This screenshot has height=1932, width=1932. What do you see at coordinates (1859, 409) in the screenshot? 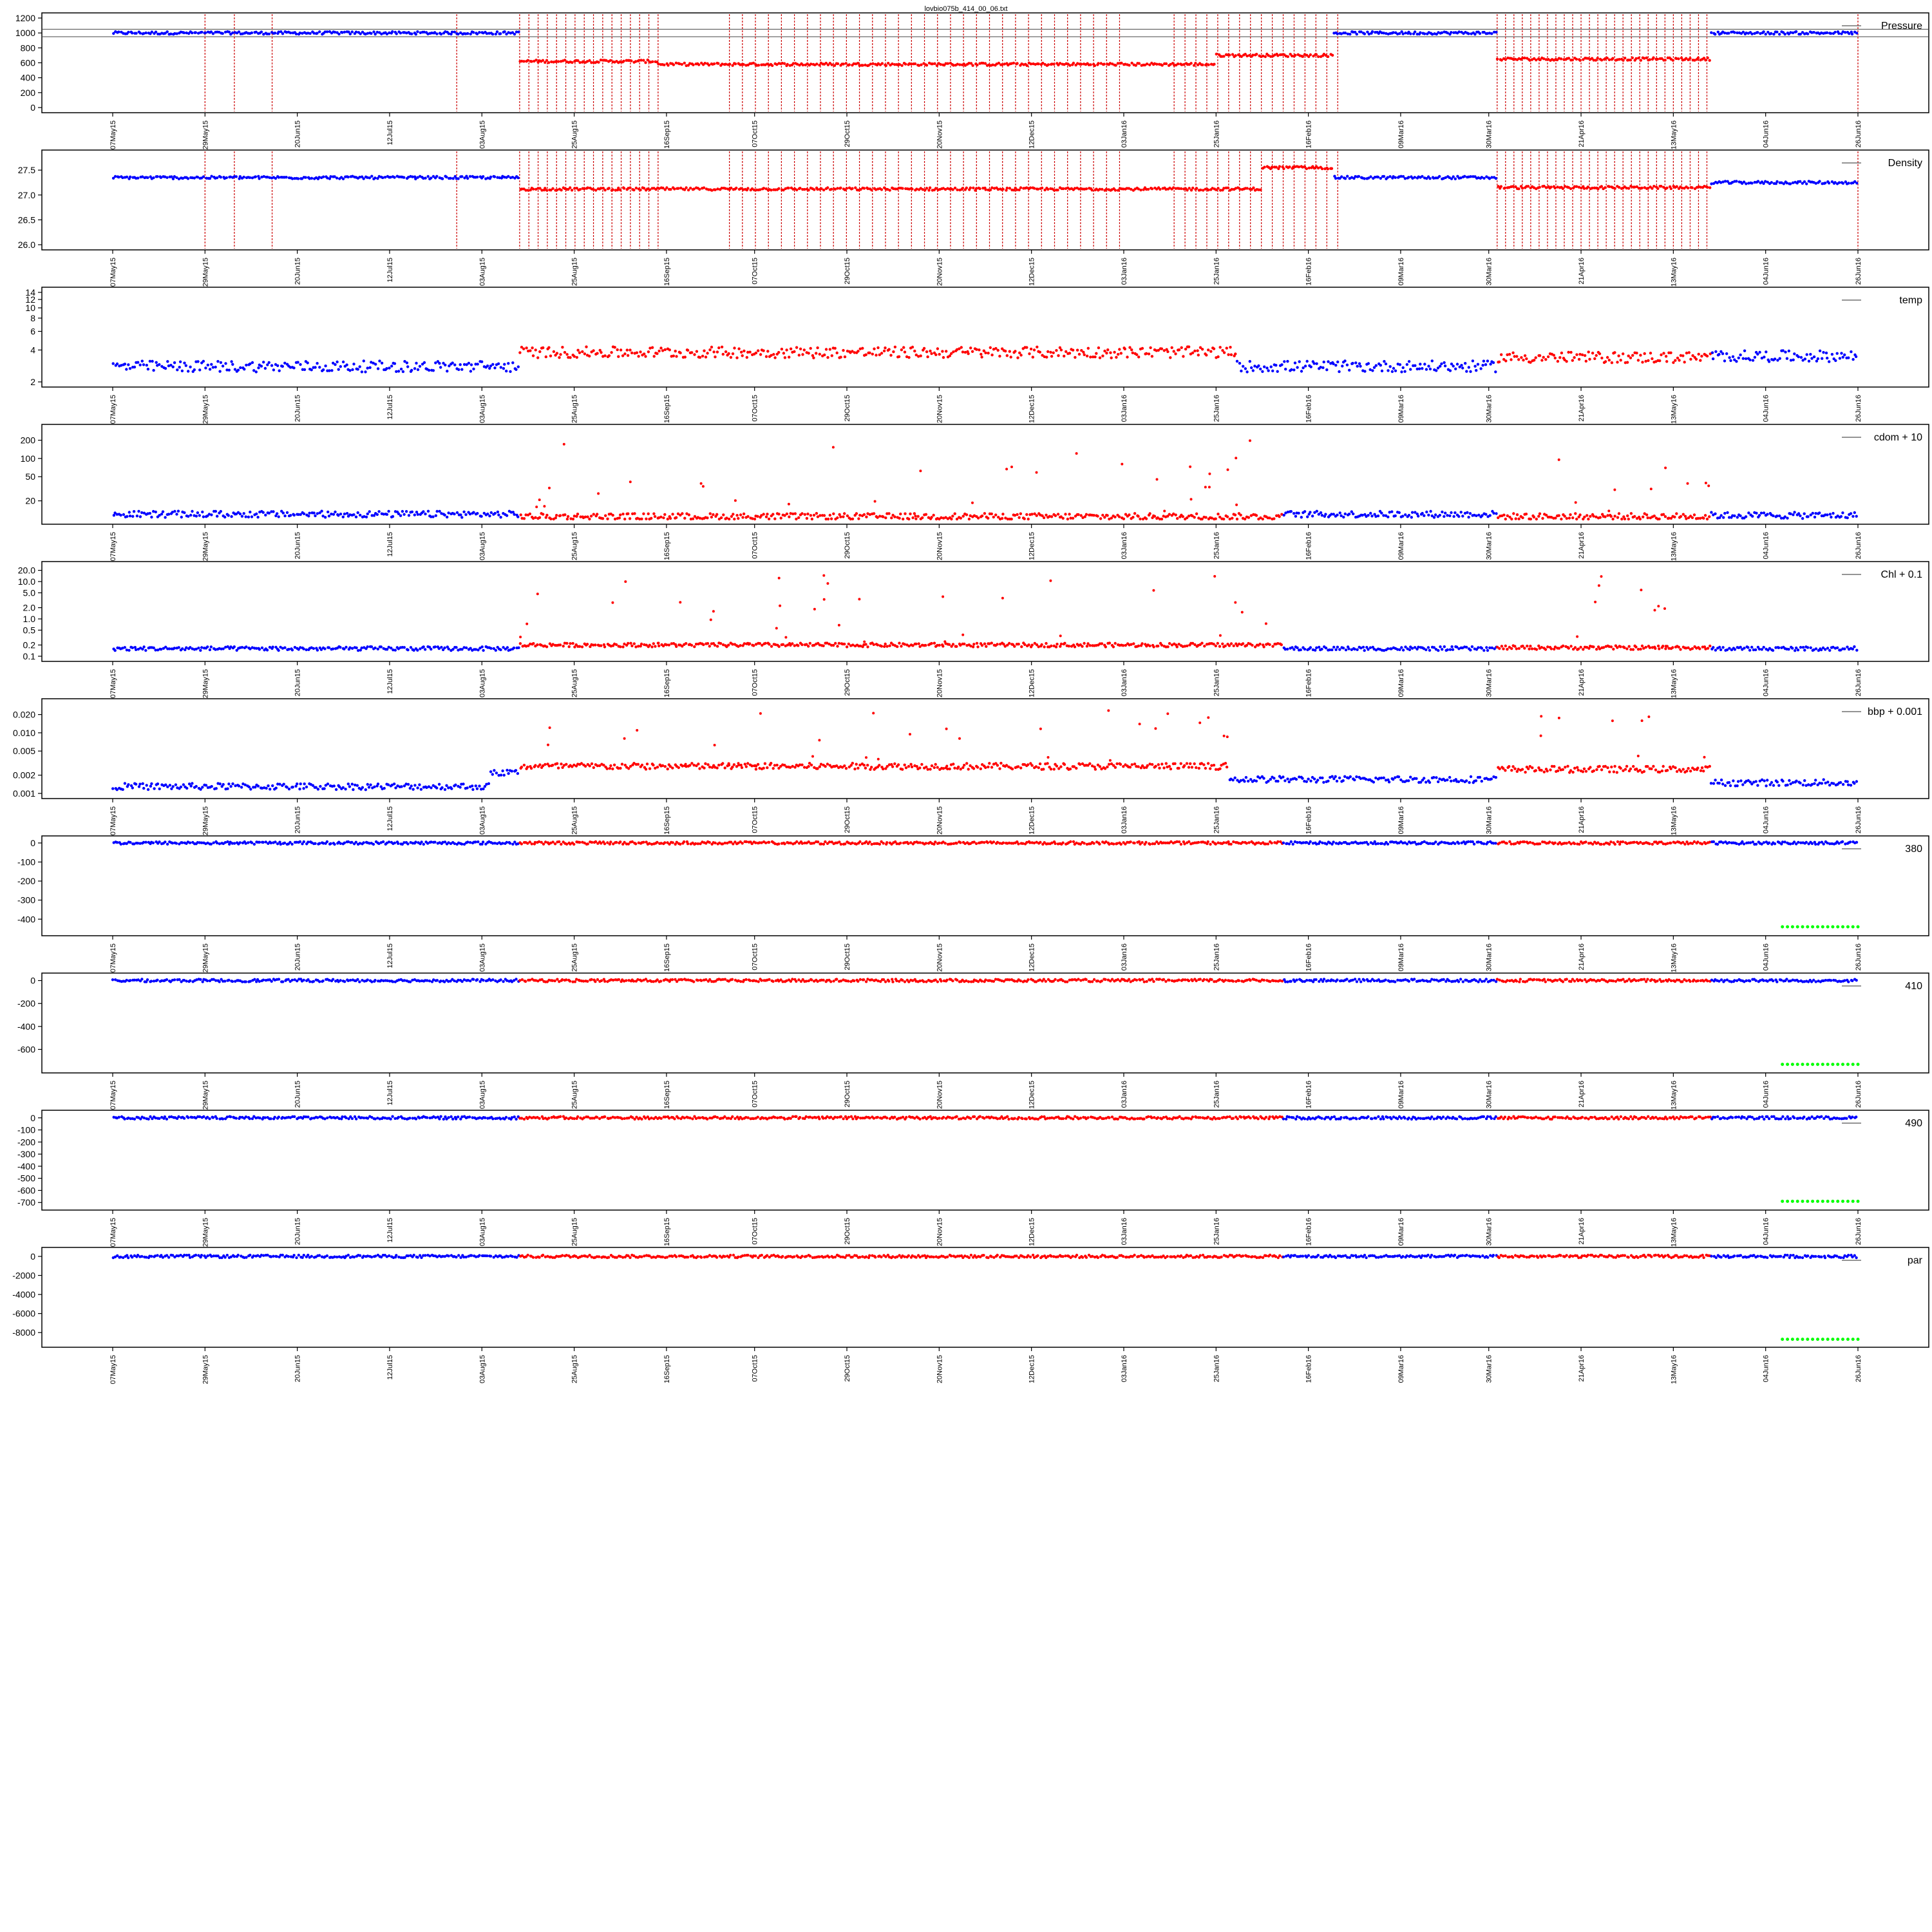
I see `xtick-label-2-19: 26Jun16` at bounding box center [1859, 409].